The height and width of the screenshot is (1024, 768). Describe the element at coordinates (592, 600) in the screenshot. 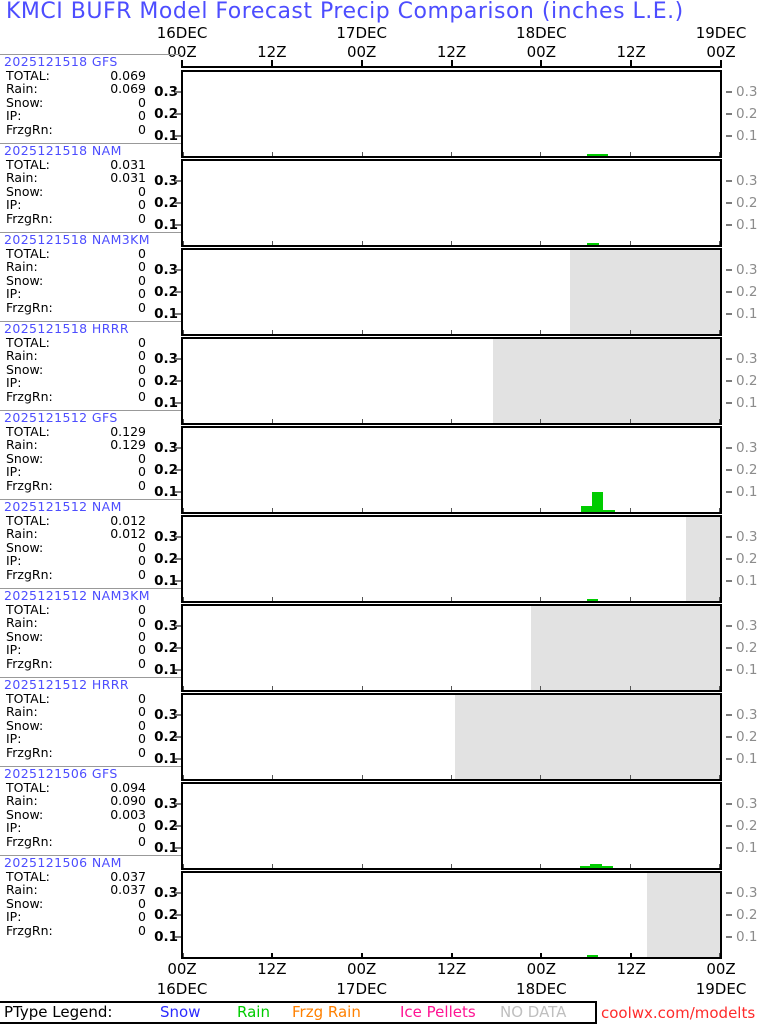

I see `precip-bar` at that location.